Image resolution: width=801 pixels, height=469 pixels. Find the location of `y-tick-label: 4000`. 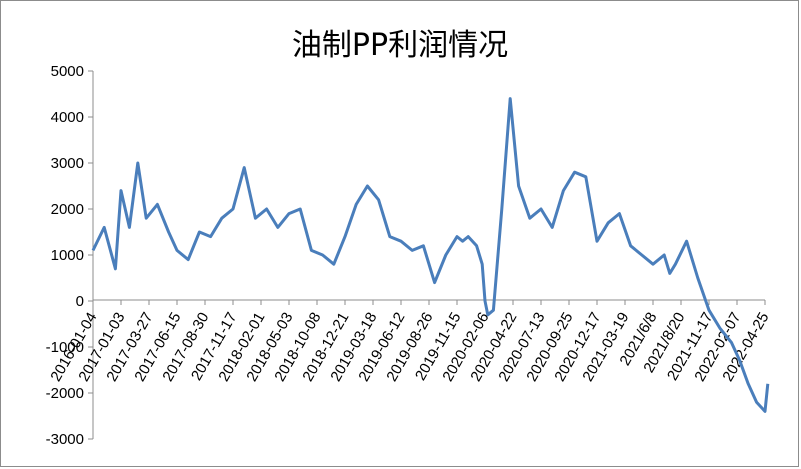

y-tick-label: 4000 is located at coordinates (67, 117).